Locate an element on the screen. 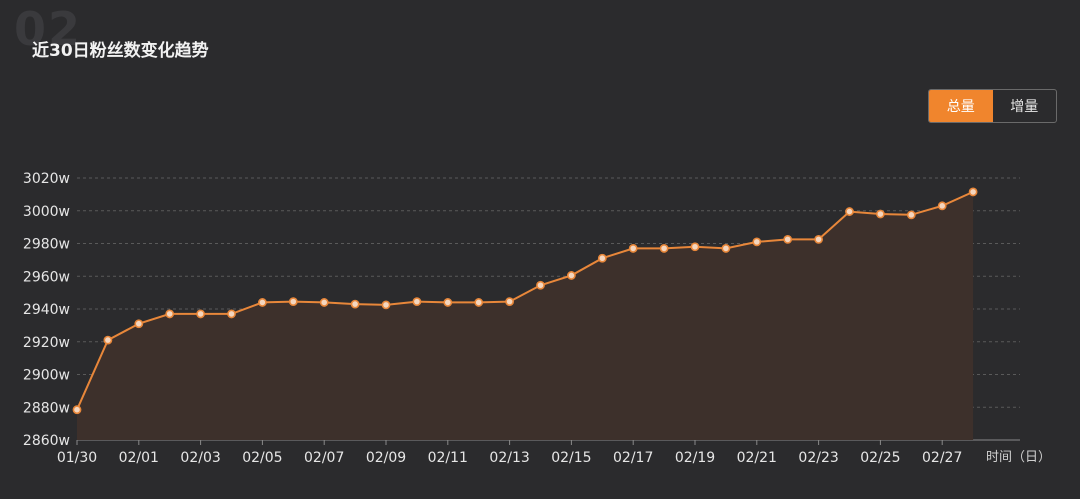  x-tick-label: 02/05 is located at coordinates (262, 458).